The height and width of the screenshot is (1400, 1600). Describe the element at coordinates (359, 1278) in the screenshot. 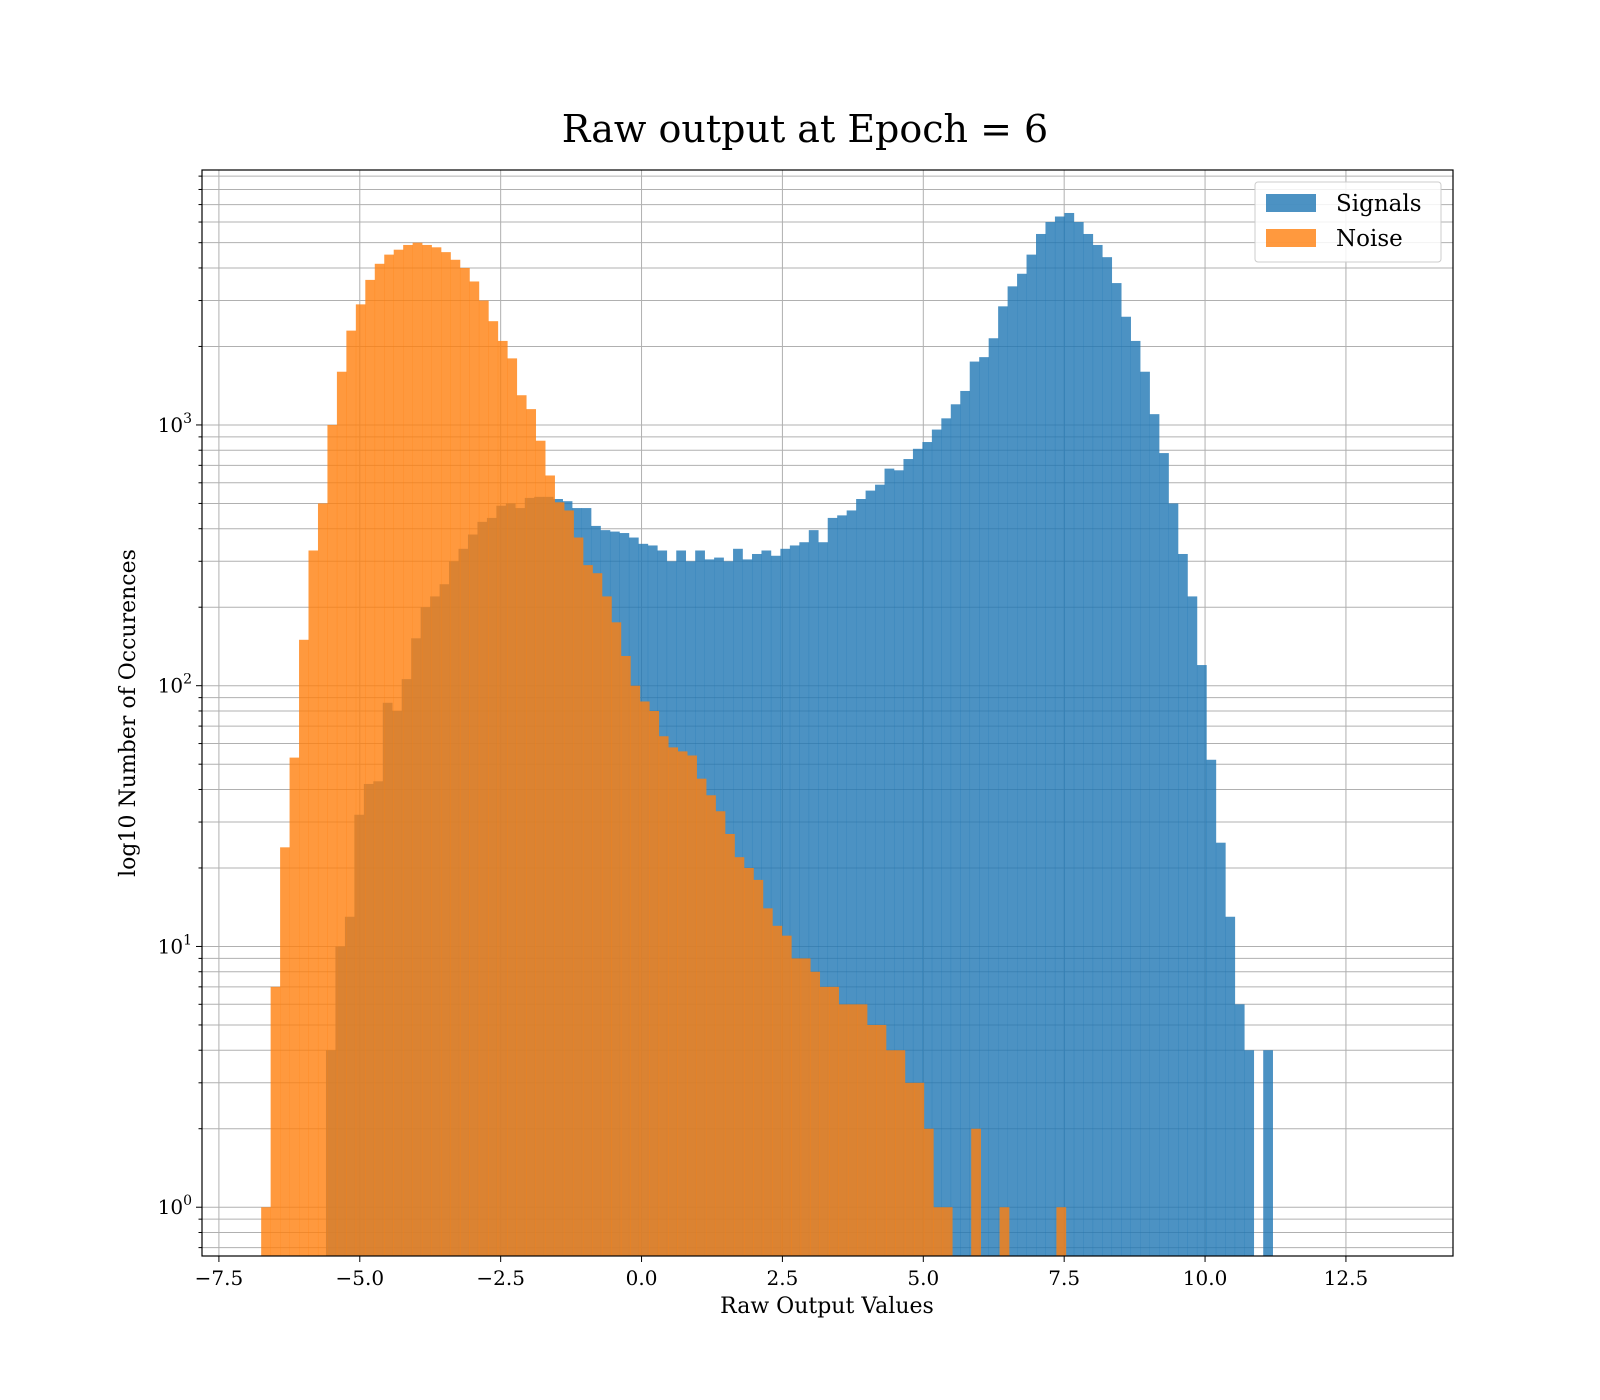

I see `x-tick-label: −5.0` at that location.